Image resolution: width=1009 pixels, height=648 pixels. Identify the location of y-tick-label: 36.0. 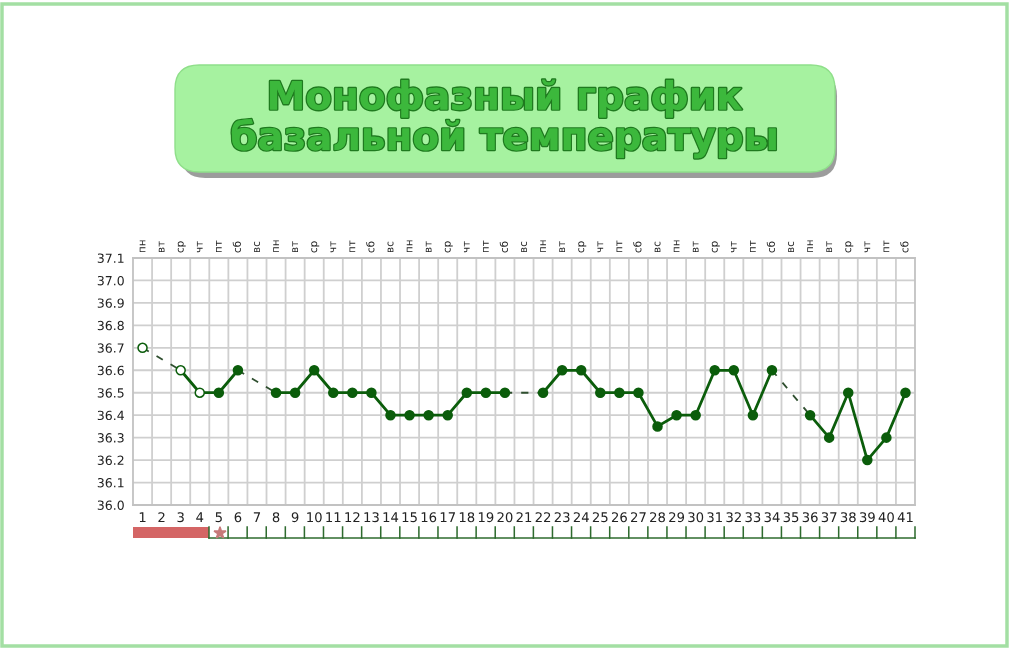
(110, 505).